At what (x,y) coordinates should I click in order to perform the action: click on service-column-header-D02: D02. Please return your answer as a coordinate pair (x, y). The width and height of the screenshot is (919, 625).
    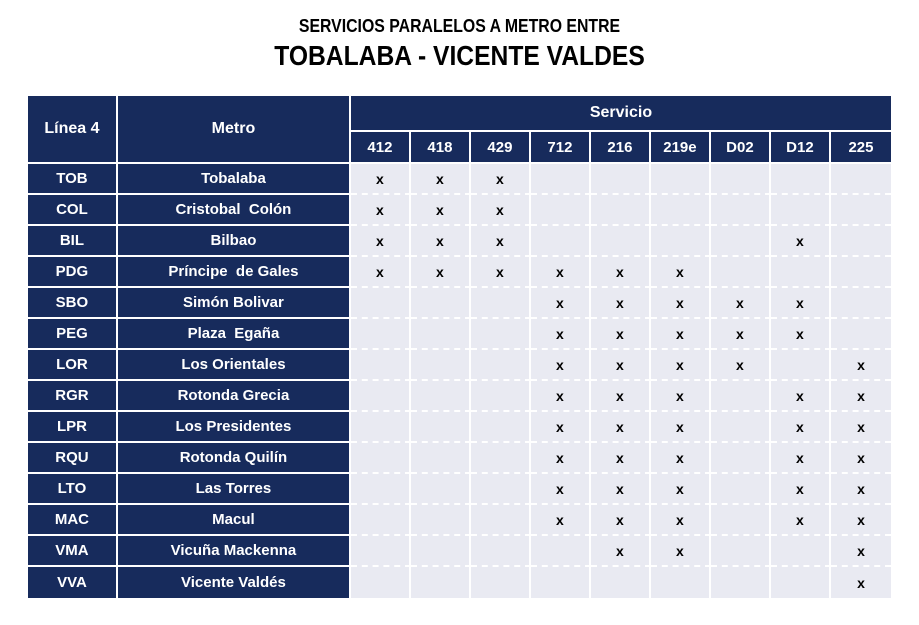
    Looking at the image, I should click on (740, 148).